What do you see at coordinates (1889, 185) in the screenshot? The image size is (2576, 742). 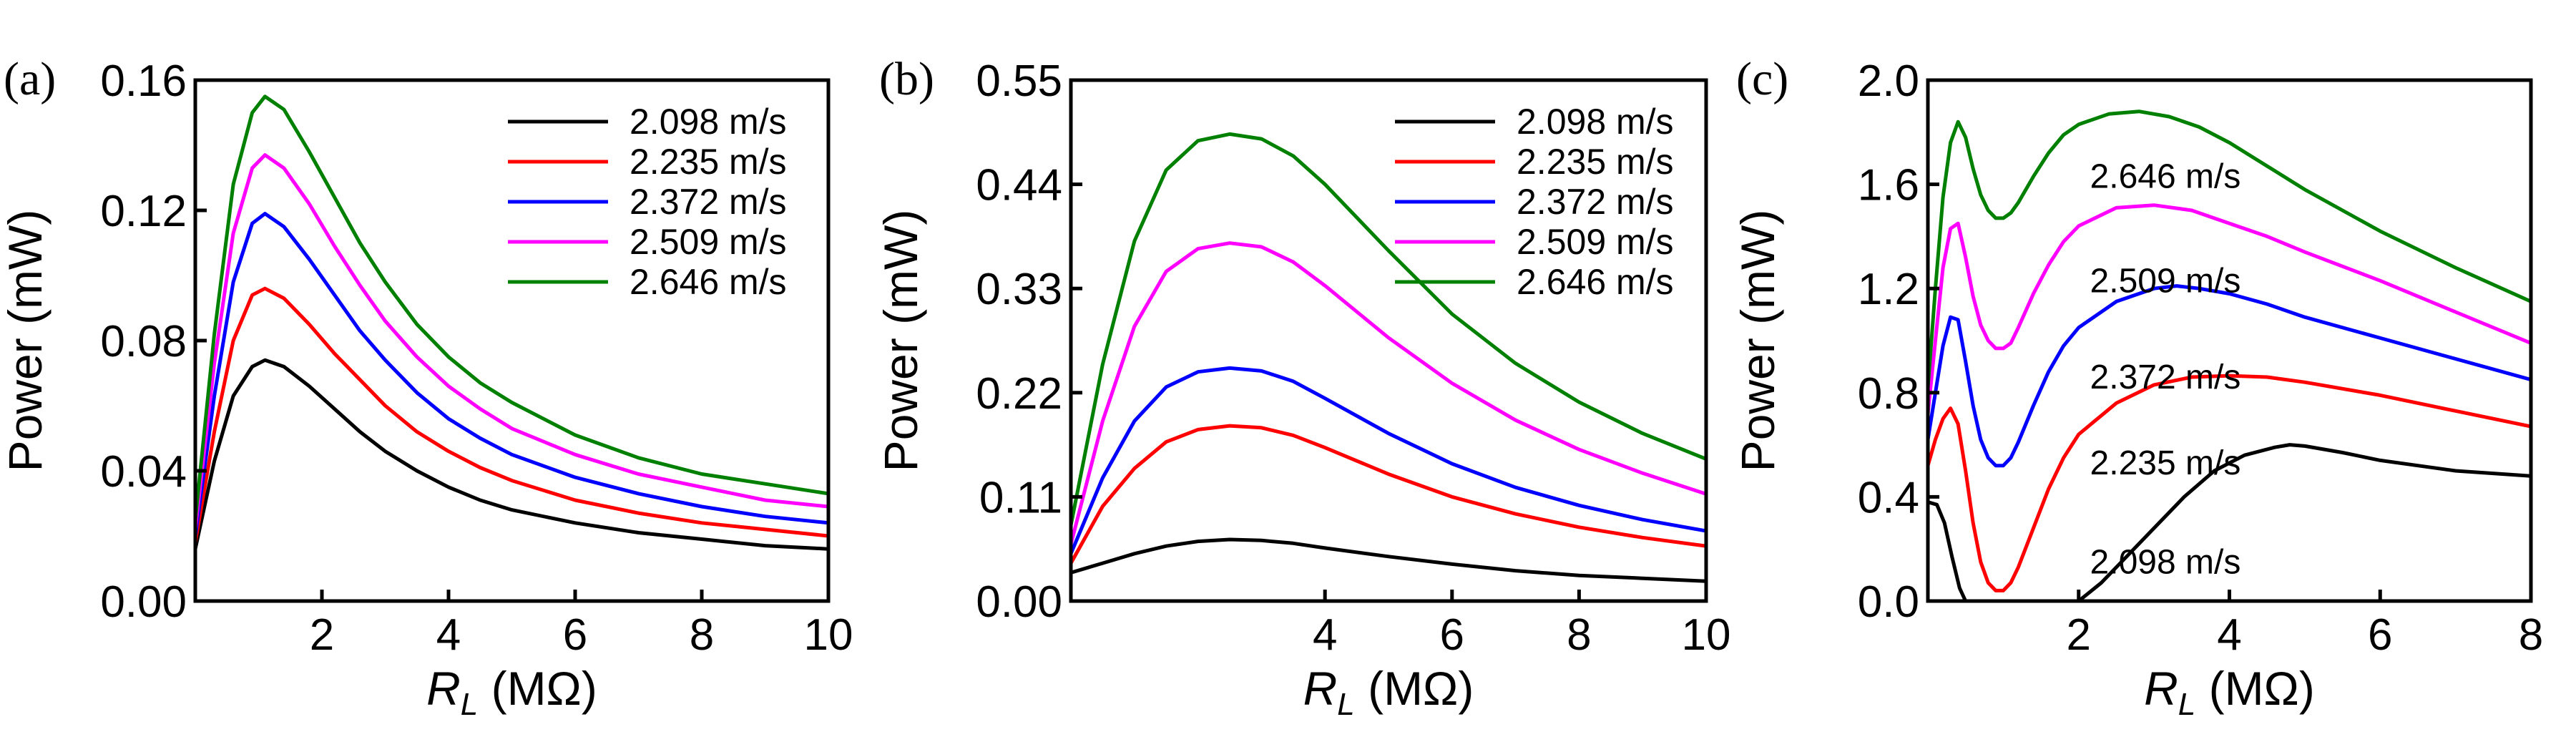 I see `y-tick-label: 1.6` at bounding box center [1889, 185].